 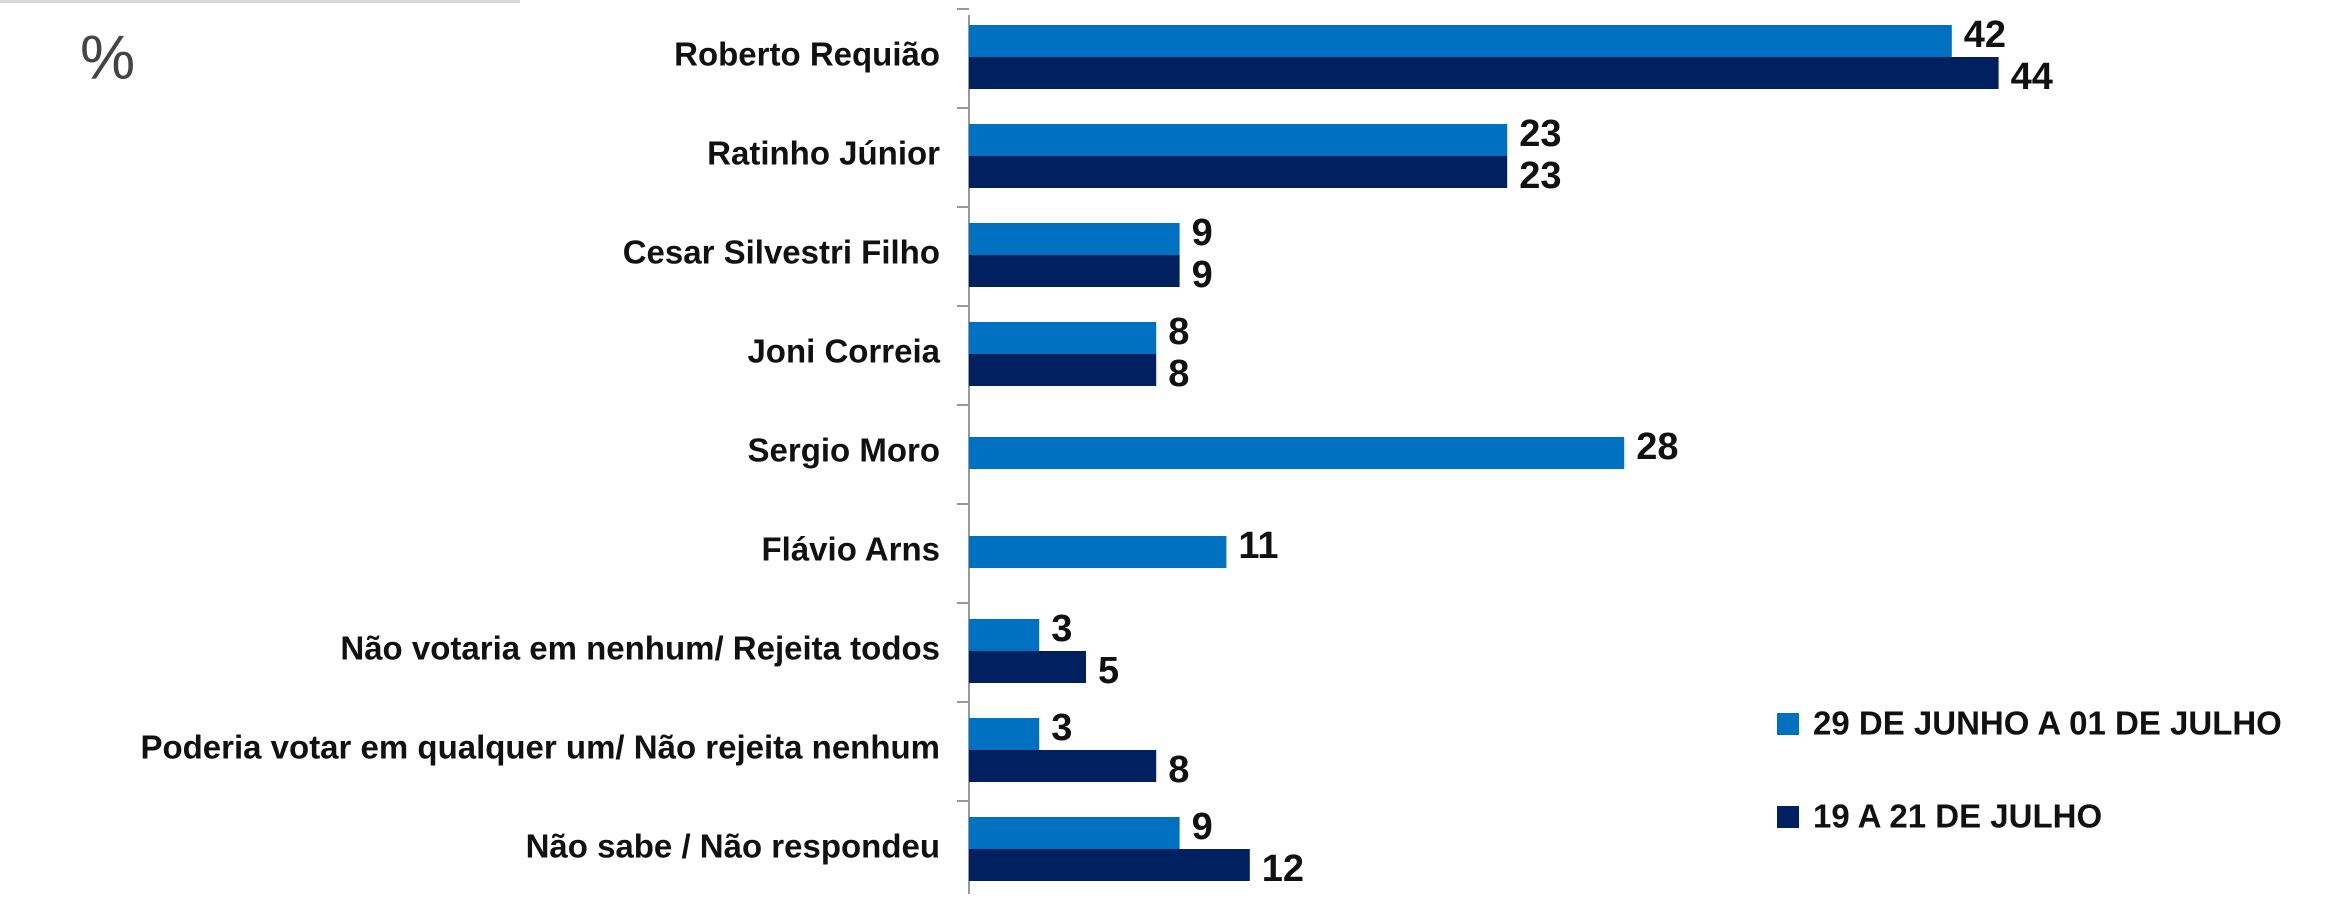 What do you see at coordinates (781, 252) in the screenshot?
I see `category-label: Cesar Silvestri Filho` at bounding box center [781, 252].